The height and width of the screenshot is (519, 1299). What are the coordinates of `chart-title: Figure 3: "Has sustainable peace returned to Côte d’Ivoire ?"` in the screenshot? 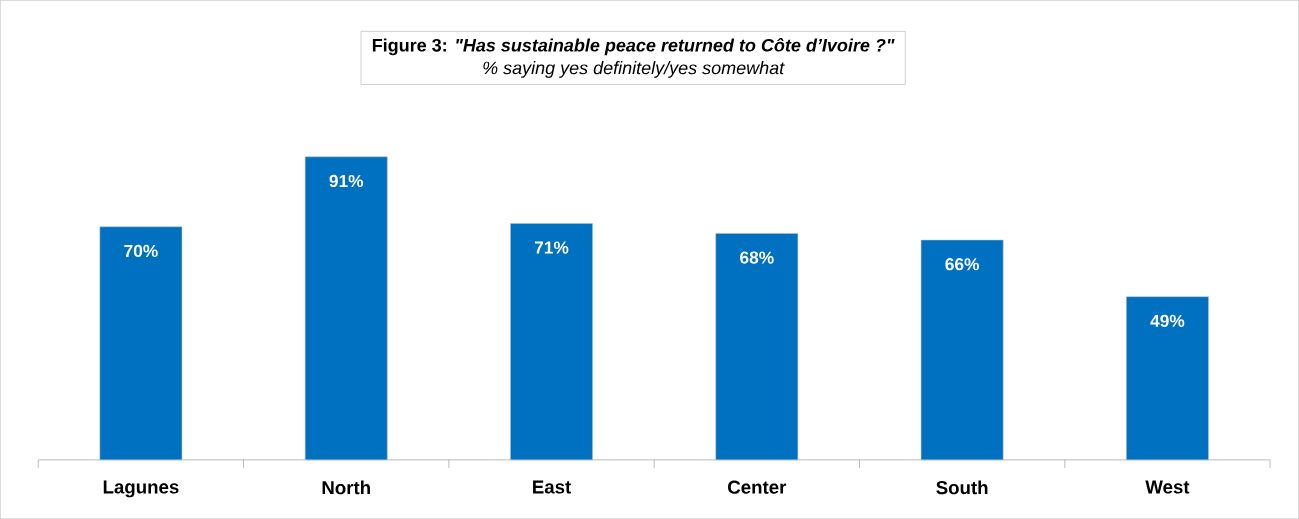 It's located at (633, 46).